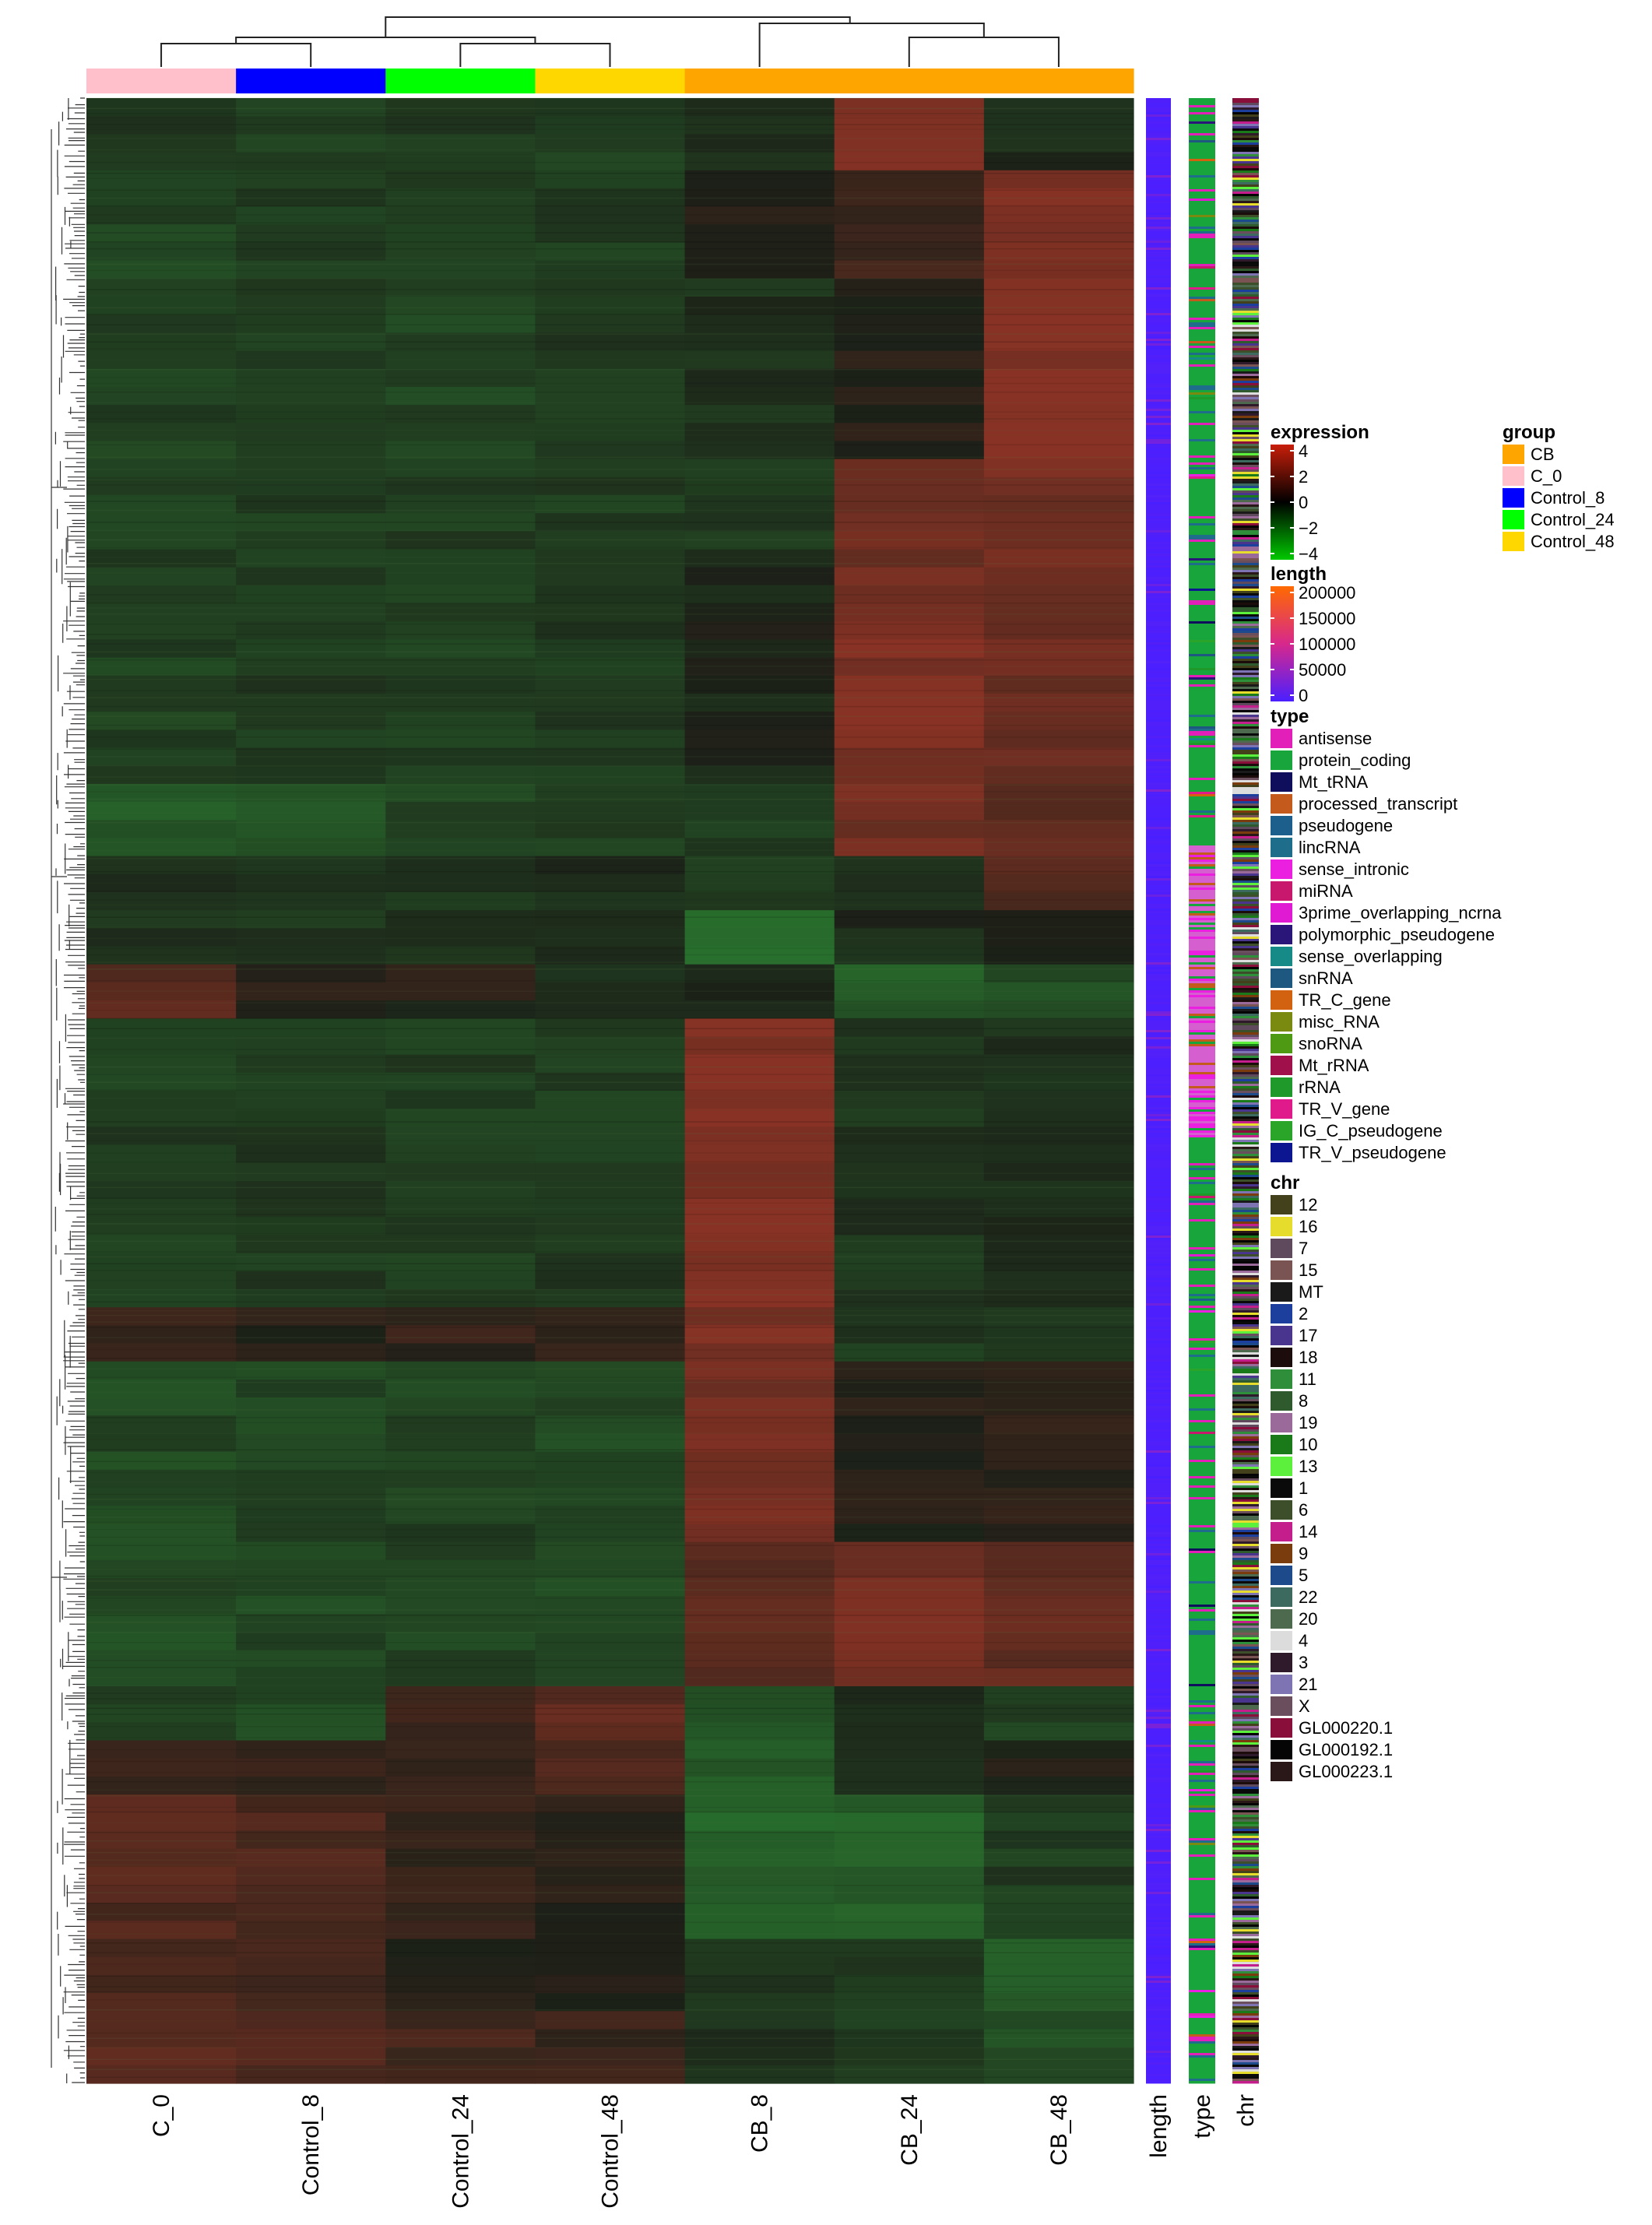  Describe the element at coordinates (910, 2130) in the screenshot. I see `column-label: CB_24` at that location.